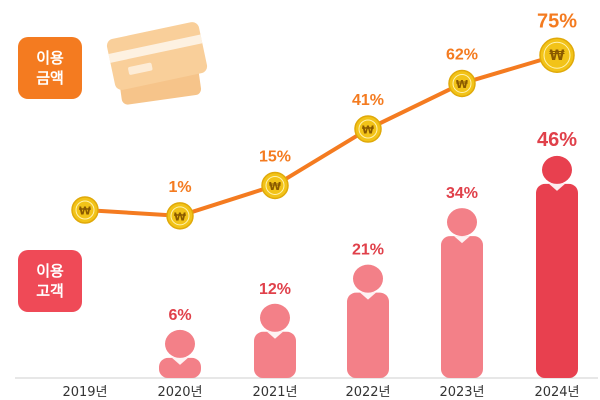 This screenshot has width=600, height=400. Describe the element at coordinates (462, 54) in the screenshot. I see `line-value-label: 62%` at that location.